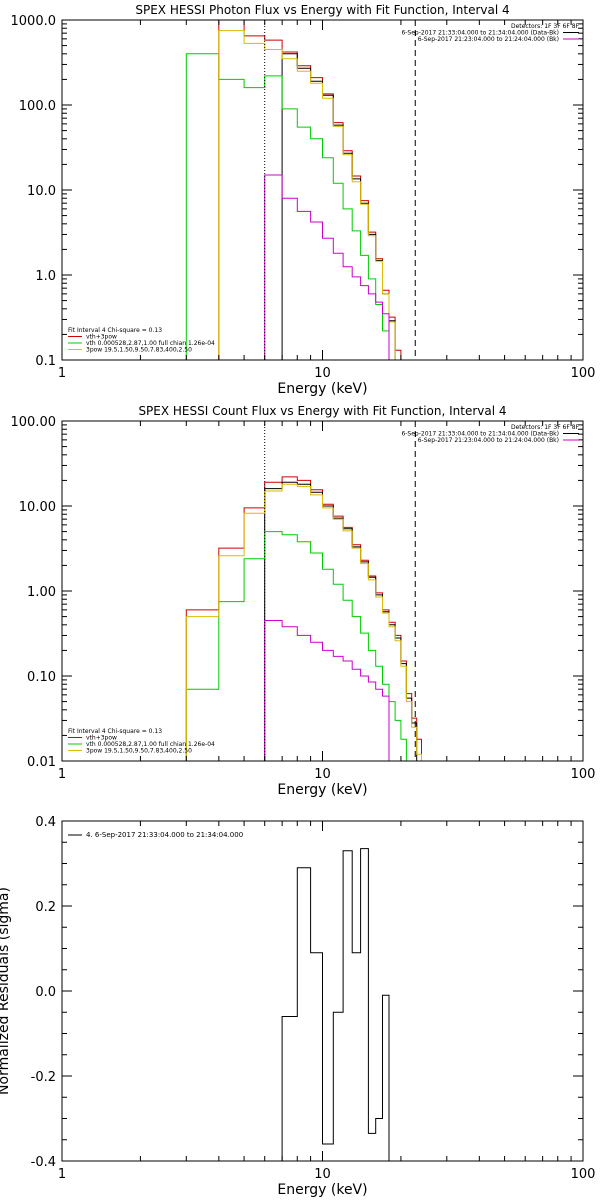 This screenshot has width=600, height=1200. Describe the element at coordinates (43, 1077) in the screenshot. I see `y-tick-label: -0.2` at that location.